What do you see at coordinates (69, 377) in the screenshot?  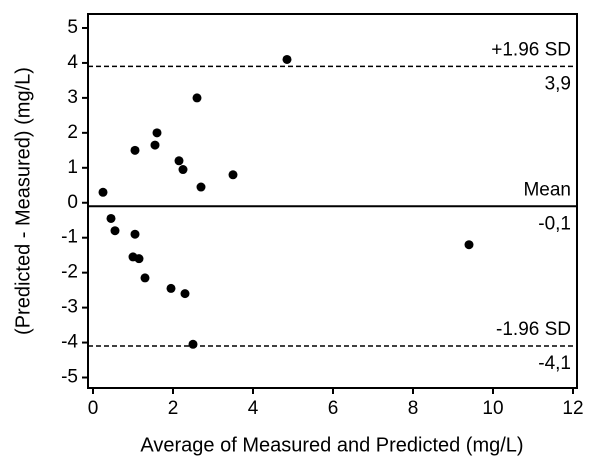 I see `y-tick-label: -5` at bounding box center [69, 377].